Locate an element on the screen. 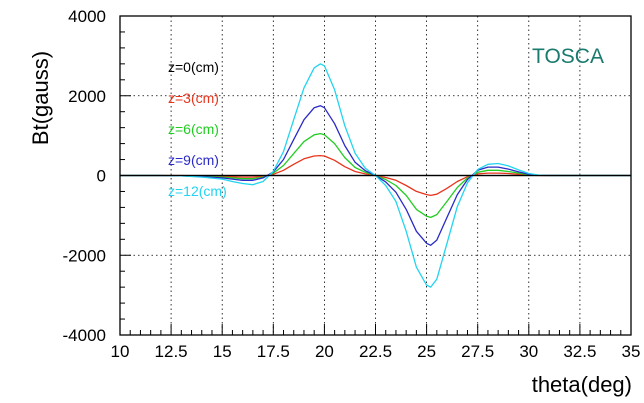 The image size is (644, 403). y-tick-labels: -4000 -2000 0 2000 4000 is located at coordinates (84, 176).